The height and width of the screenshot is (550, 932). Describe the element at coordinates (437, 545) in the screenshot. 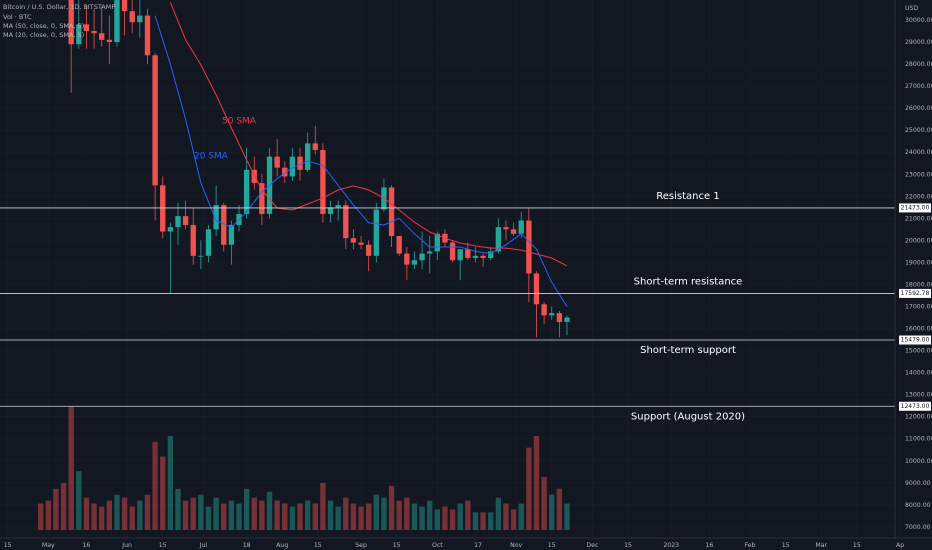

I see `x-tick-label: Oct` at that location.